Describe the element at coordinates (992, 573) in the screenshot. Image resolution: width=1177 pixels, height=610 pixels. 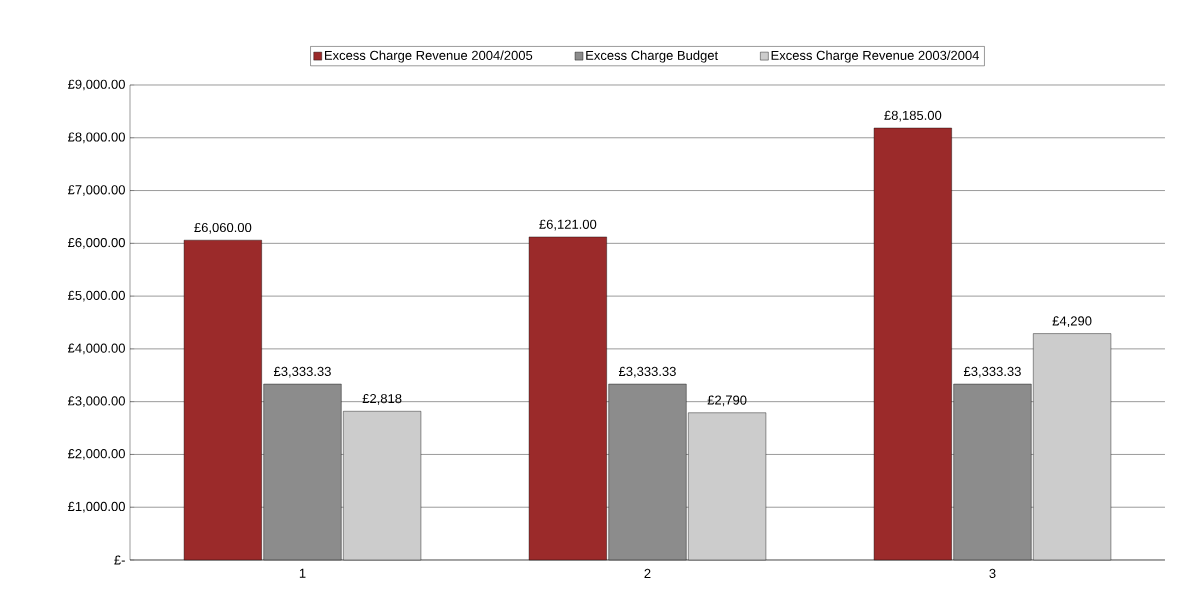
I see `x-tick-label: 3` at that location.